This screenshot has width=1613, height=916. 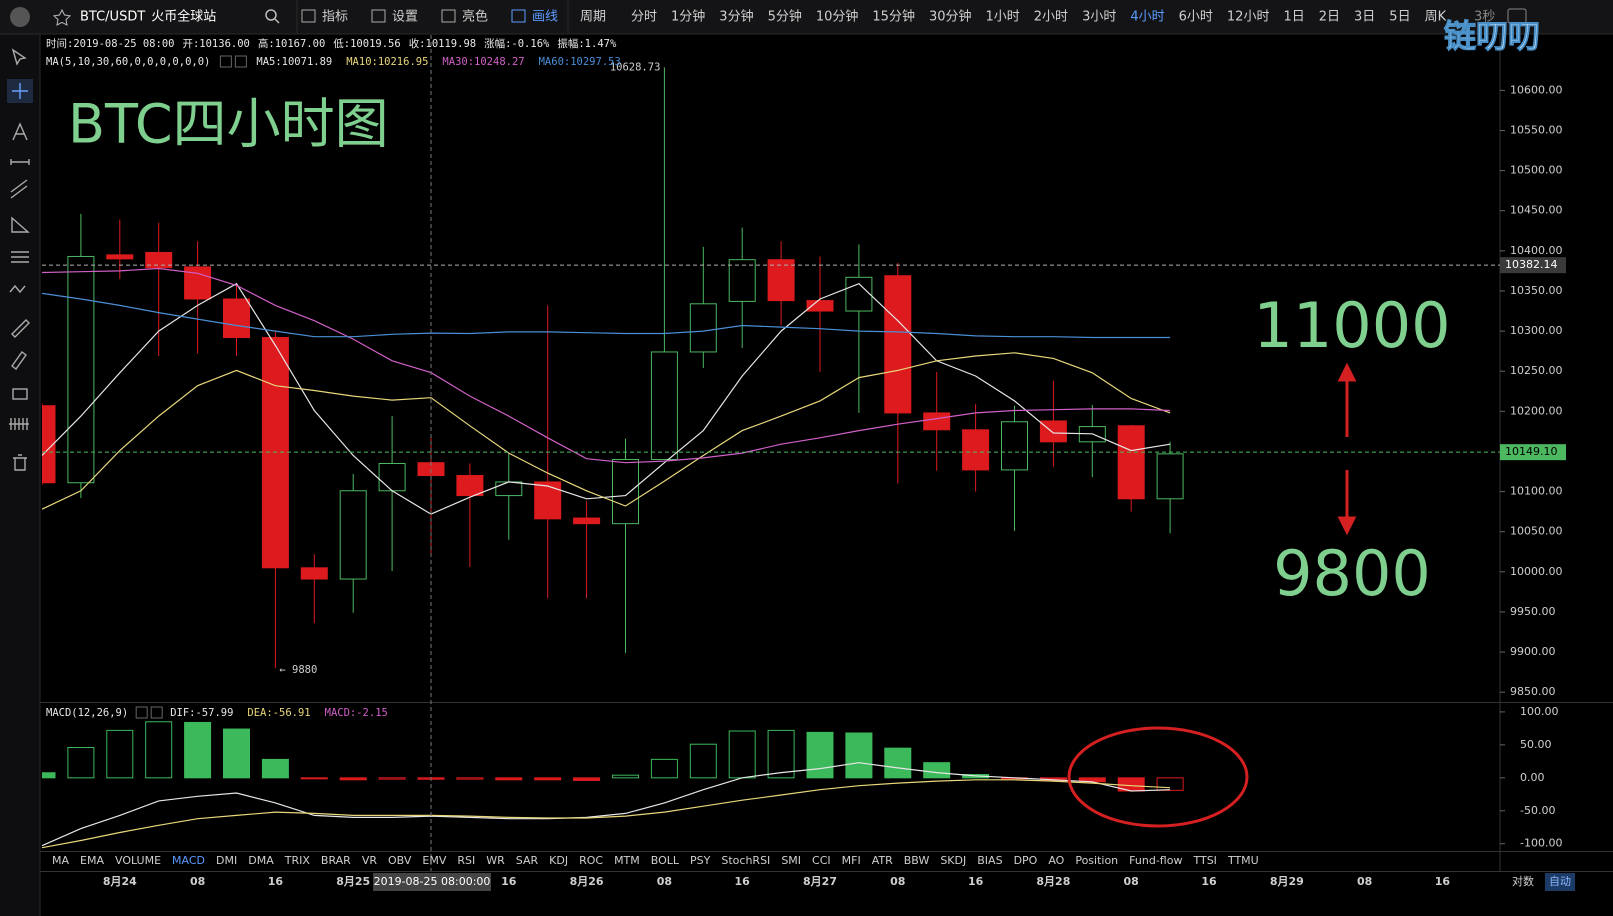 I want to click on indicator-tab: TRIX, so click(x=297, y=860).